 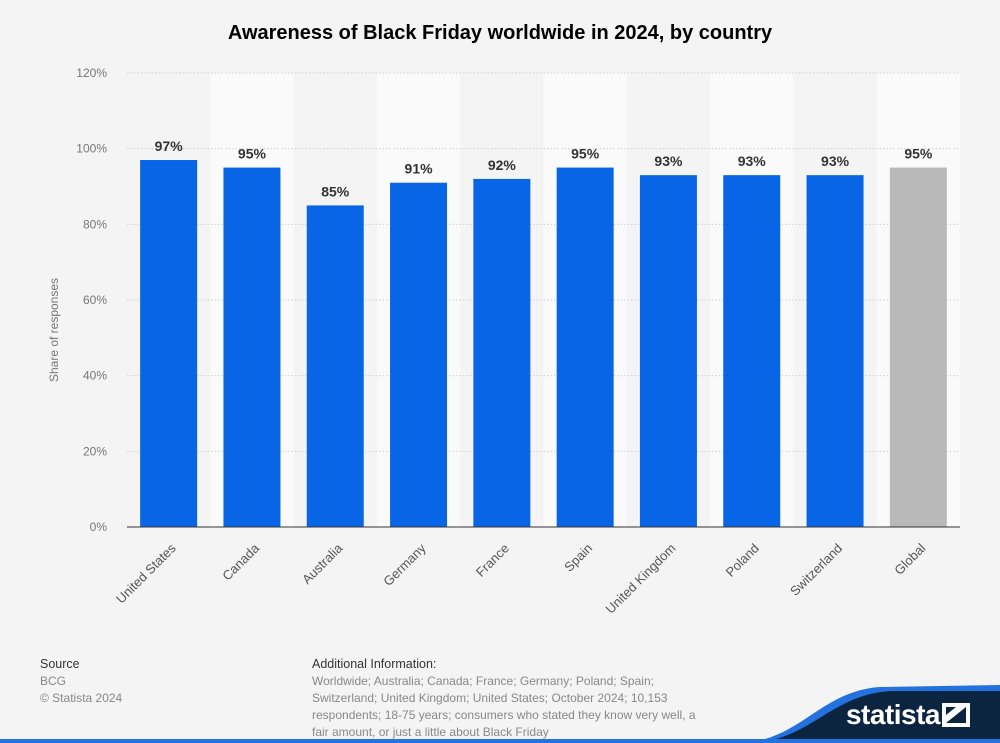 I want to click on y-tick-label: 0%, so click(x=99, y=527).